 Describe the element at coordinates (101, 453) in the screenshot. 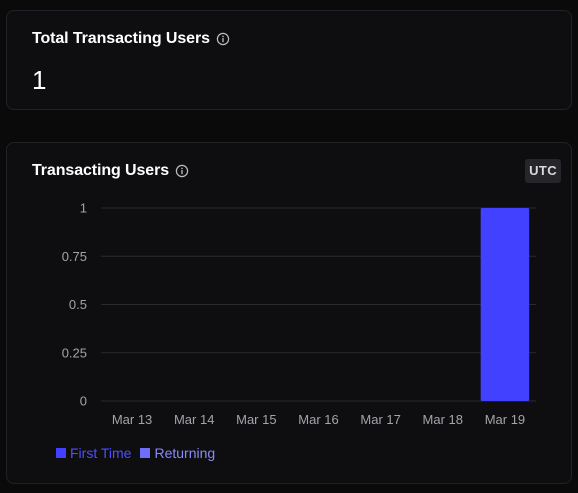

I see `legend-label-first-time: First Time` at that location.